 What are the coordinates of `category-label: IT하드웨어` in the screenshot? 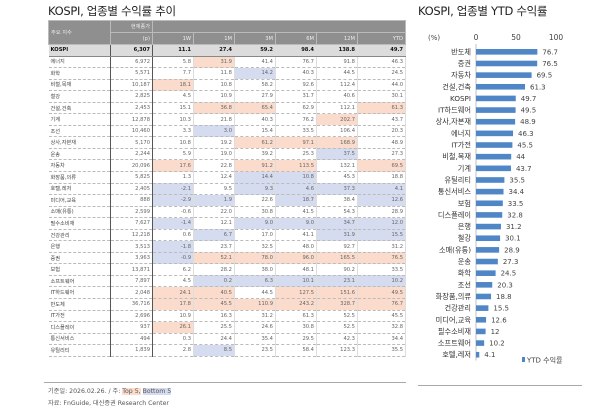 It's located at (454, 110).